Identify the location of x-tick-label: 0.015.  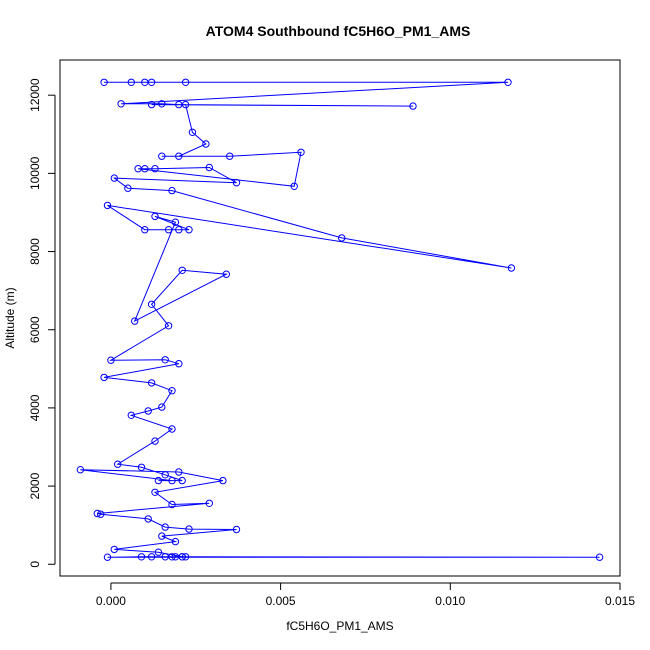
(620, 601).